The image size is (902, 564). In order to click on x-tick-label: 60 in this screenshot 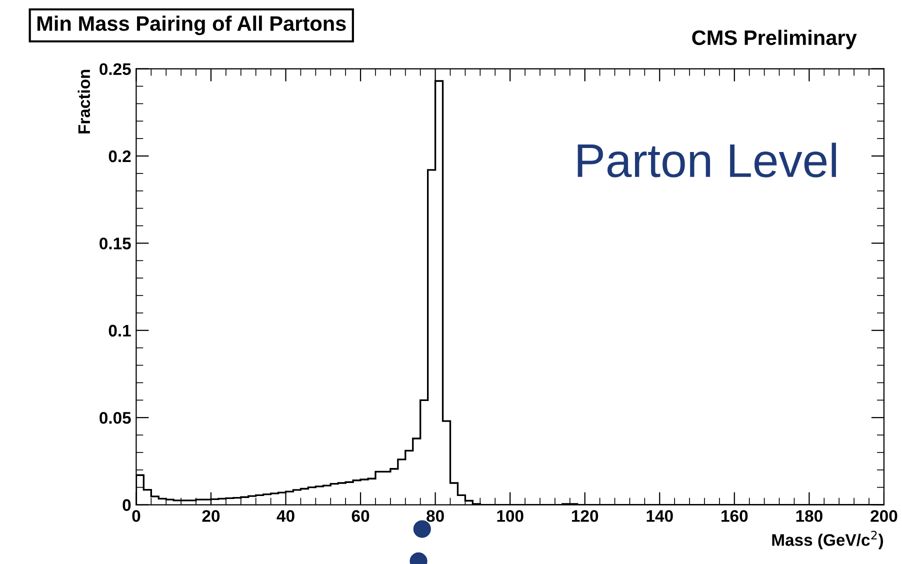, I will do `click(361, 516)`.